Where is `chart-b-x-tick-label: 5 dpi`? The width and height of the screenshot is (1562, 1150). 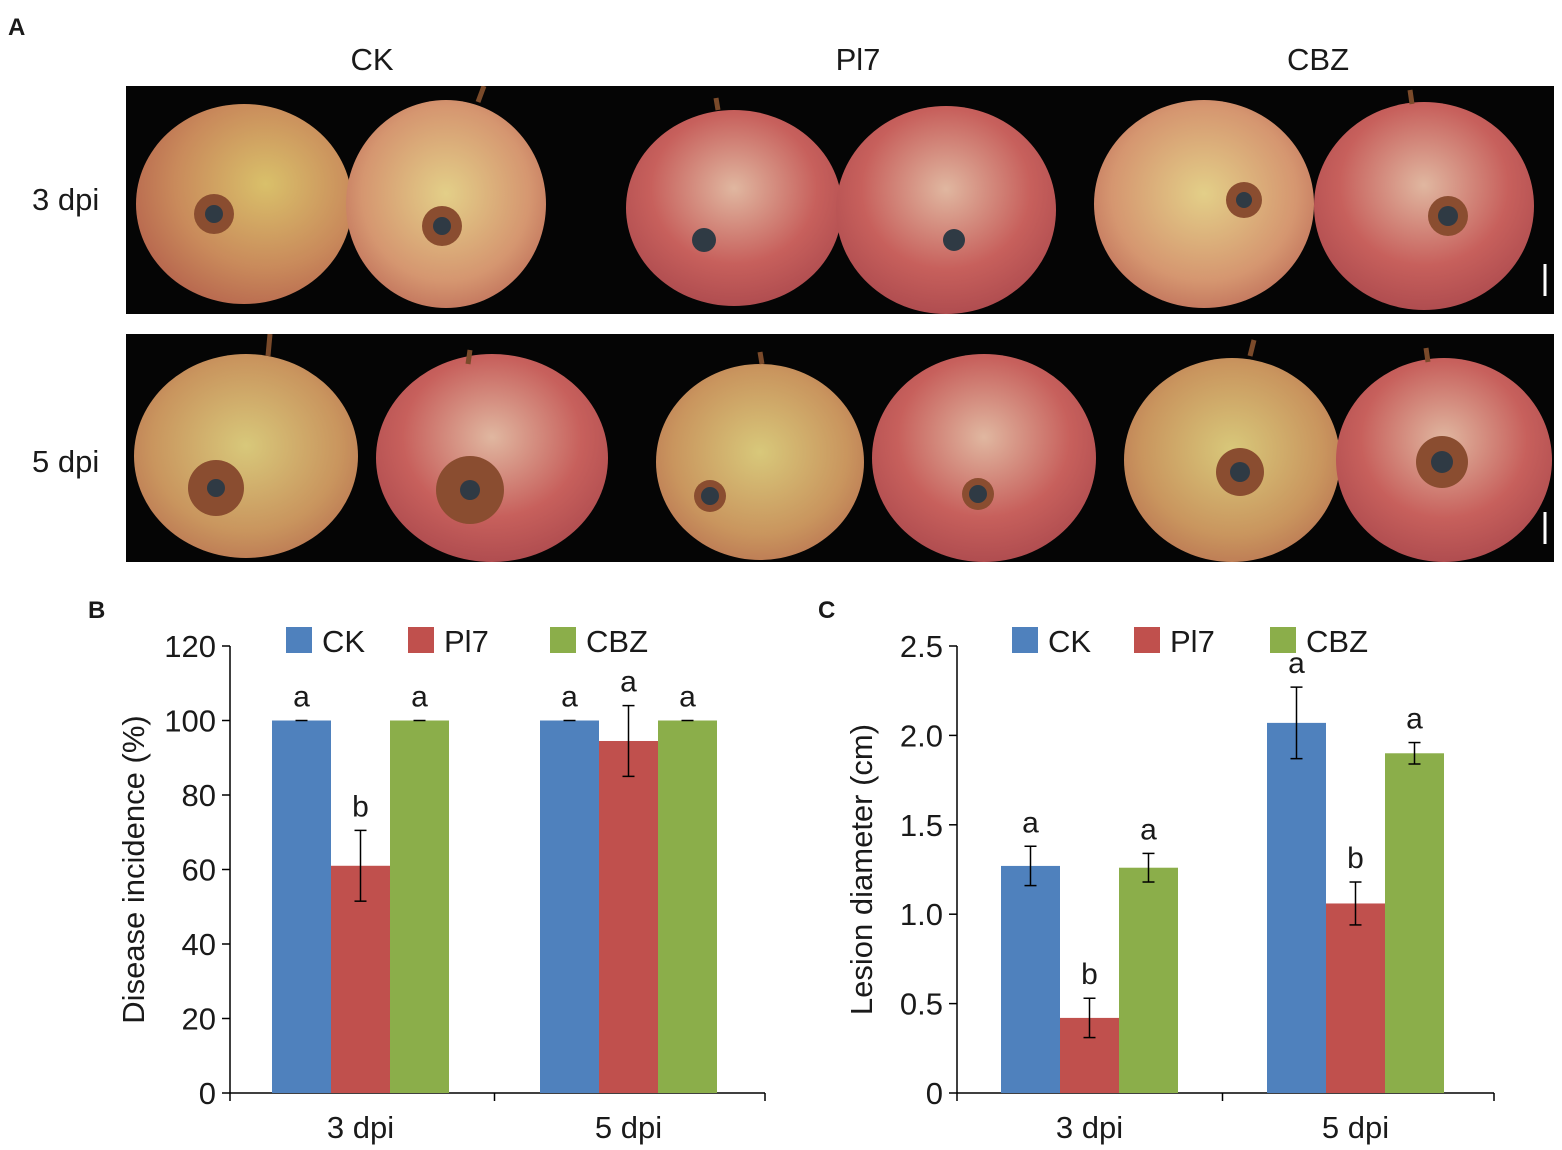 chart-b-x-tick-label: 5 dpi is located at coordinates (628, 1127).